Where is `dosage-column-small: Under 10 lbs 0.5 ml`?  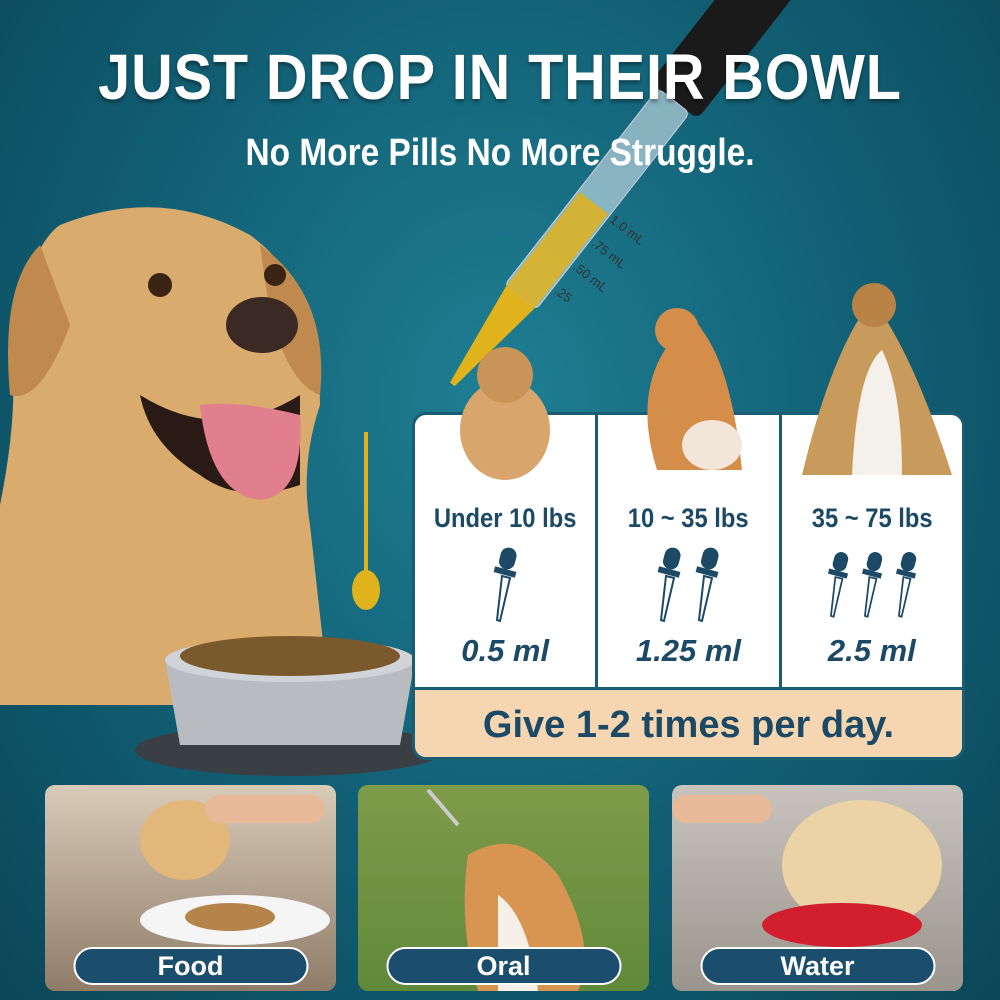
dosage-column-small: Under 10 lbs 0.5 ml is located at coordinates (507, 551).